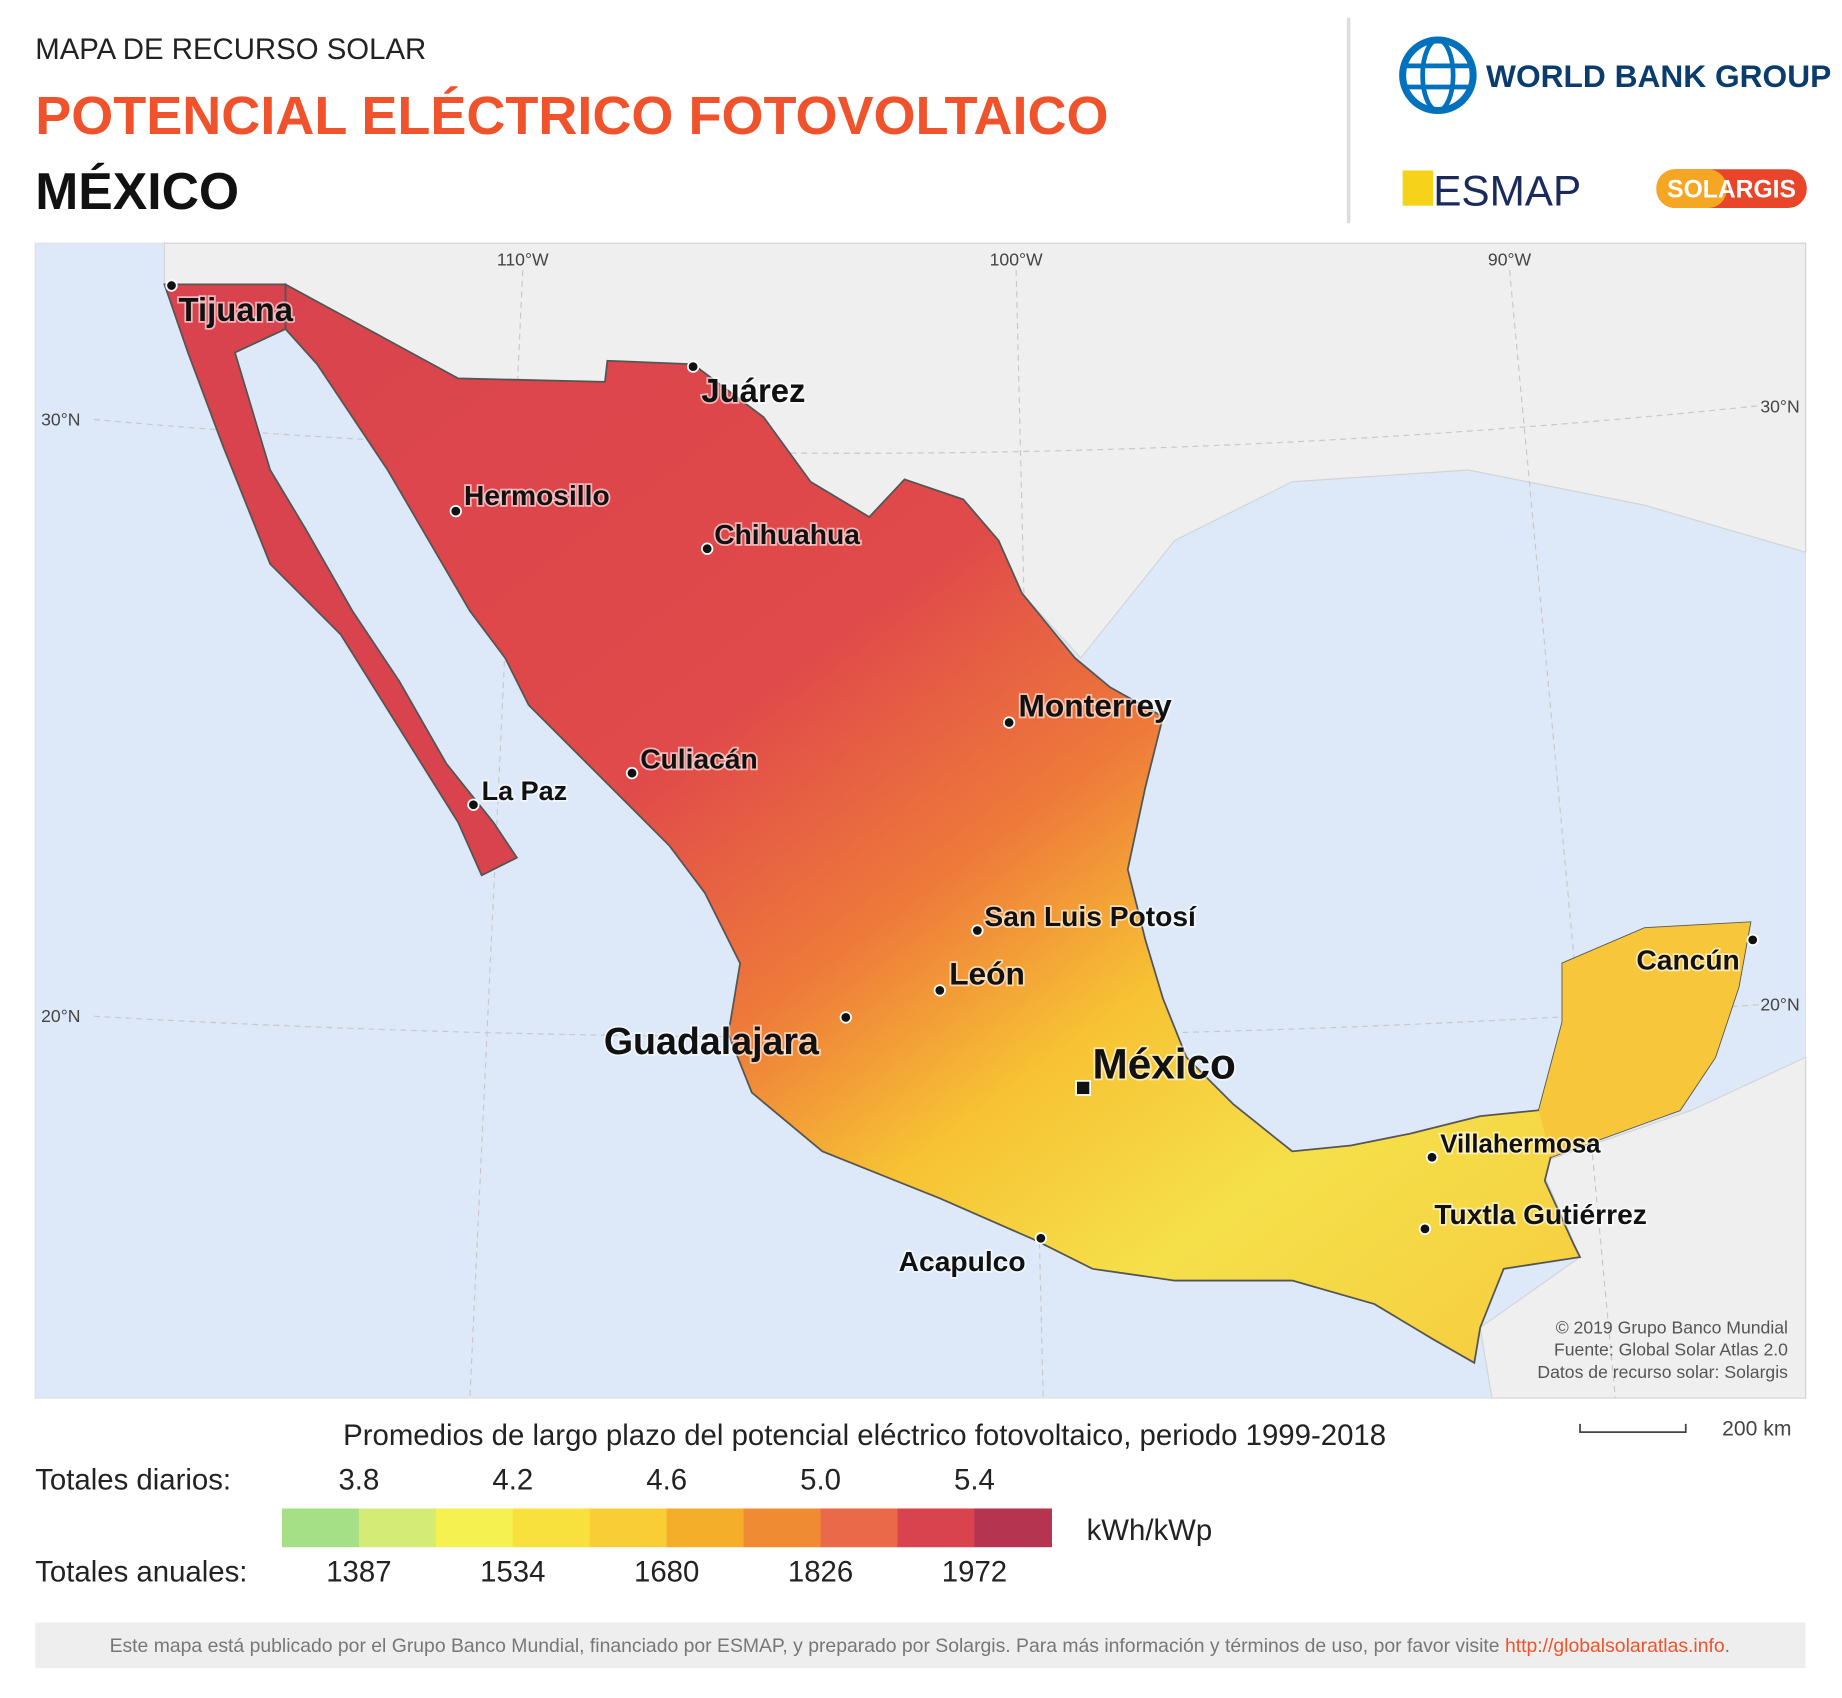  I want to click on daily-value: 4.6, so click(666, 1480).